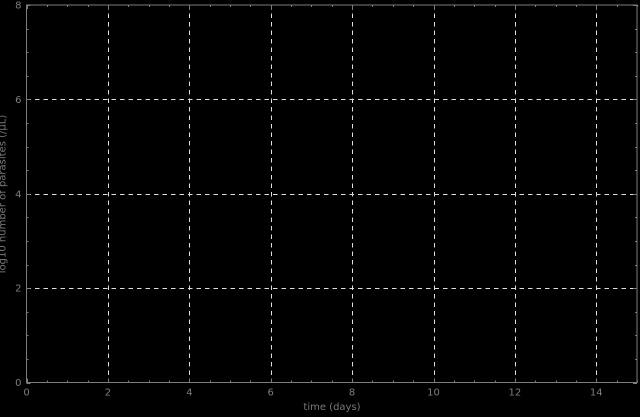  Describe the element at coordinates (271, 393) in the screenshot. I see `x-tick-label: 6` at that location.